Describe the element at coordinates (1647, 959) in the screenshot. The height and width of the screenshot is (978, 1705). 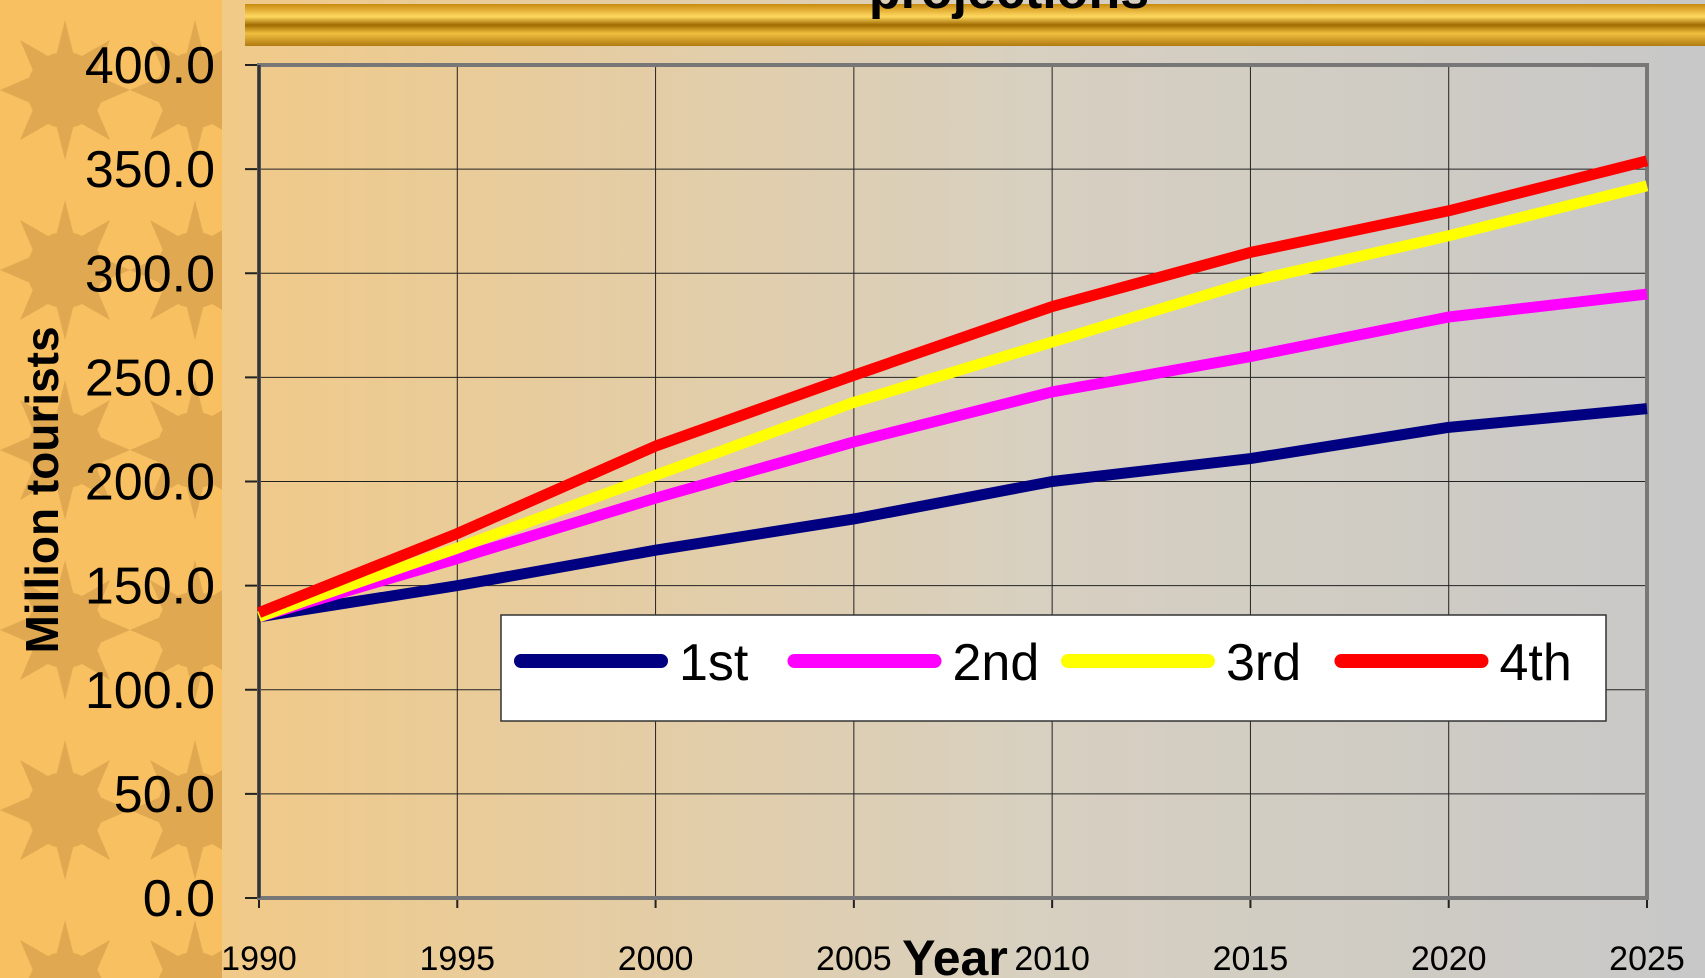
I see `x-tick-label: 2025` at that location.